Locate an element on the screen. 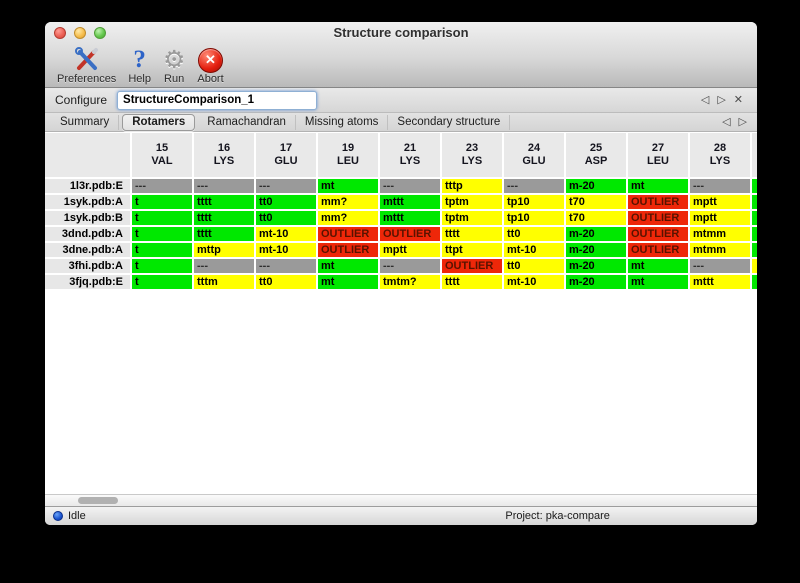 Image resolution: width=800 pixels, height=583 pixels. row-label: 1syk.pdb:B is located at coordinates (87, 218).